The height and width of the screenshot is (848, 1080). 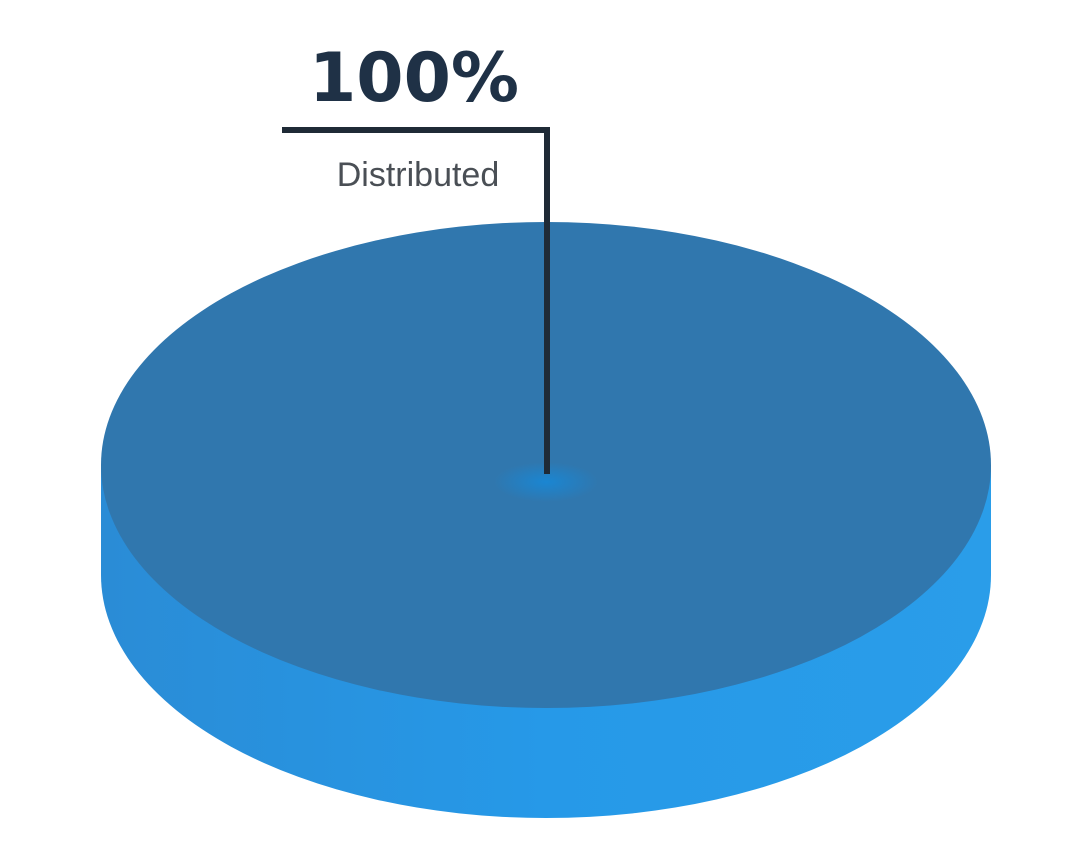 What do you see at coordinates (546, 482) in the screenshot?
I see `pie-center-highlight` at bounding box center [546, 482].